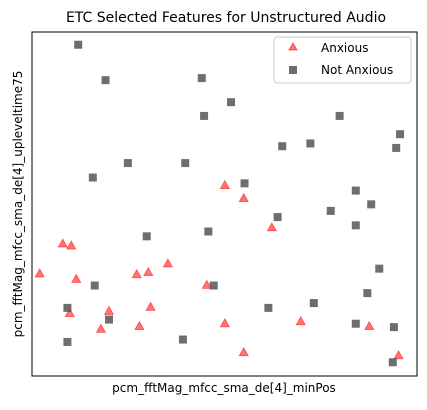 Image resolution: width=427 pixels, height=410 pixels. What do you see at coordinates (357, 70) in the screenshot?
I see `legend-label-not-anxious: Not Anxious` at bounding box center [357, 70].